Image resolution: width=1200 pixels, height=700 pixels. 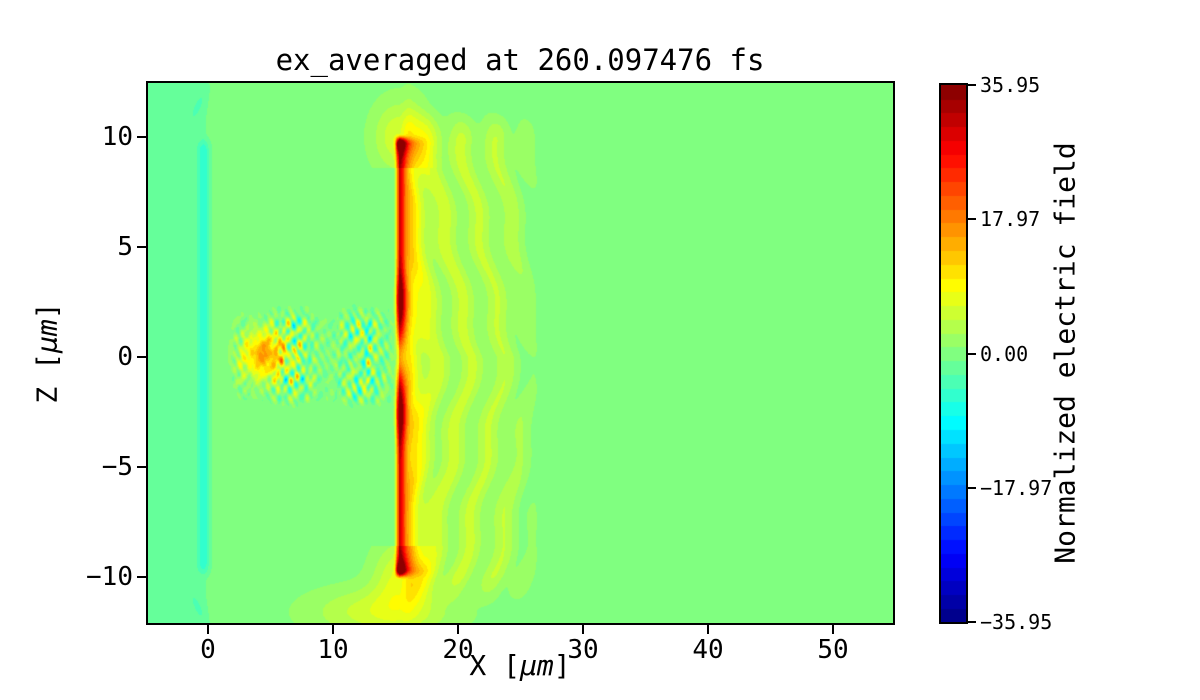 I want to click on x-tick-label: 50, so click(x=833, y=650).